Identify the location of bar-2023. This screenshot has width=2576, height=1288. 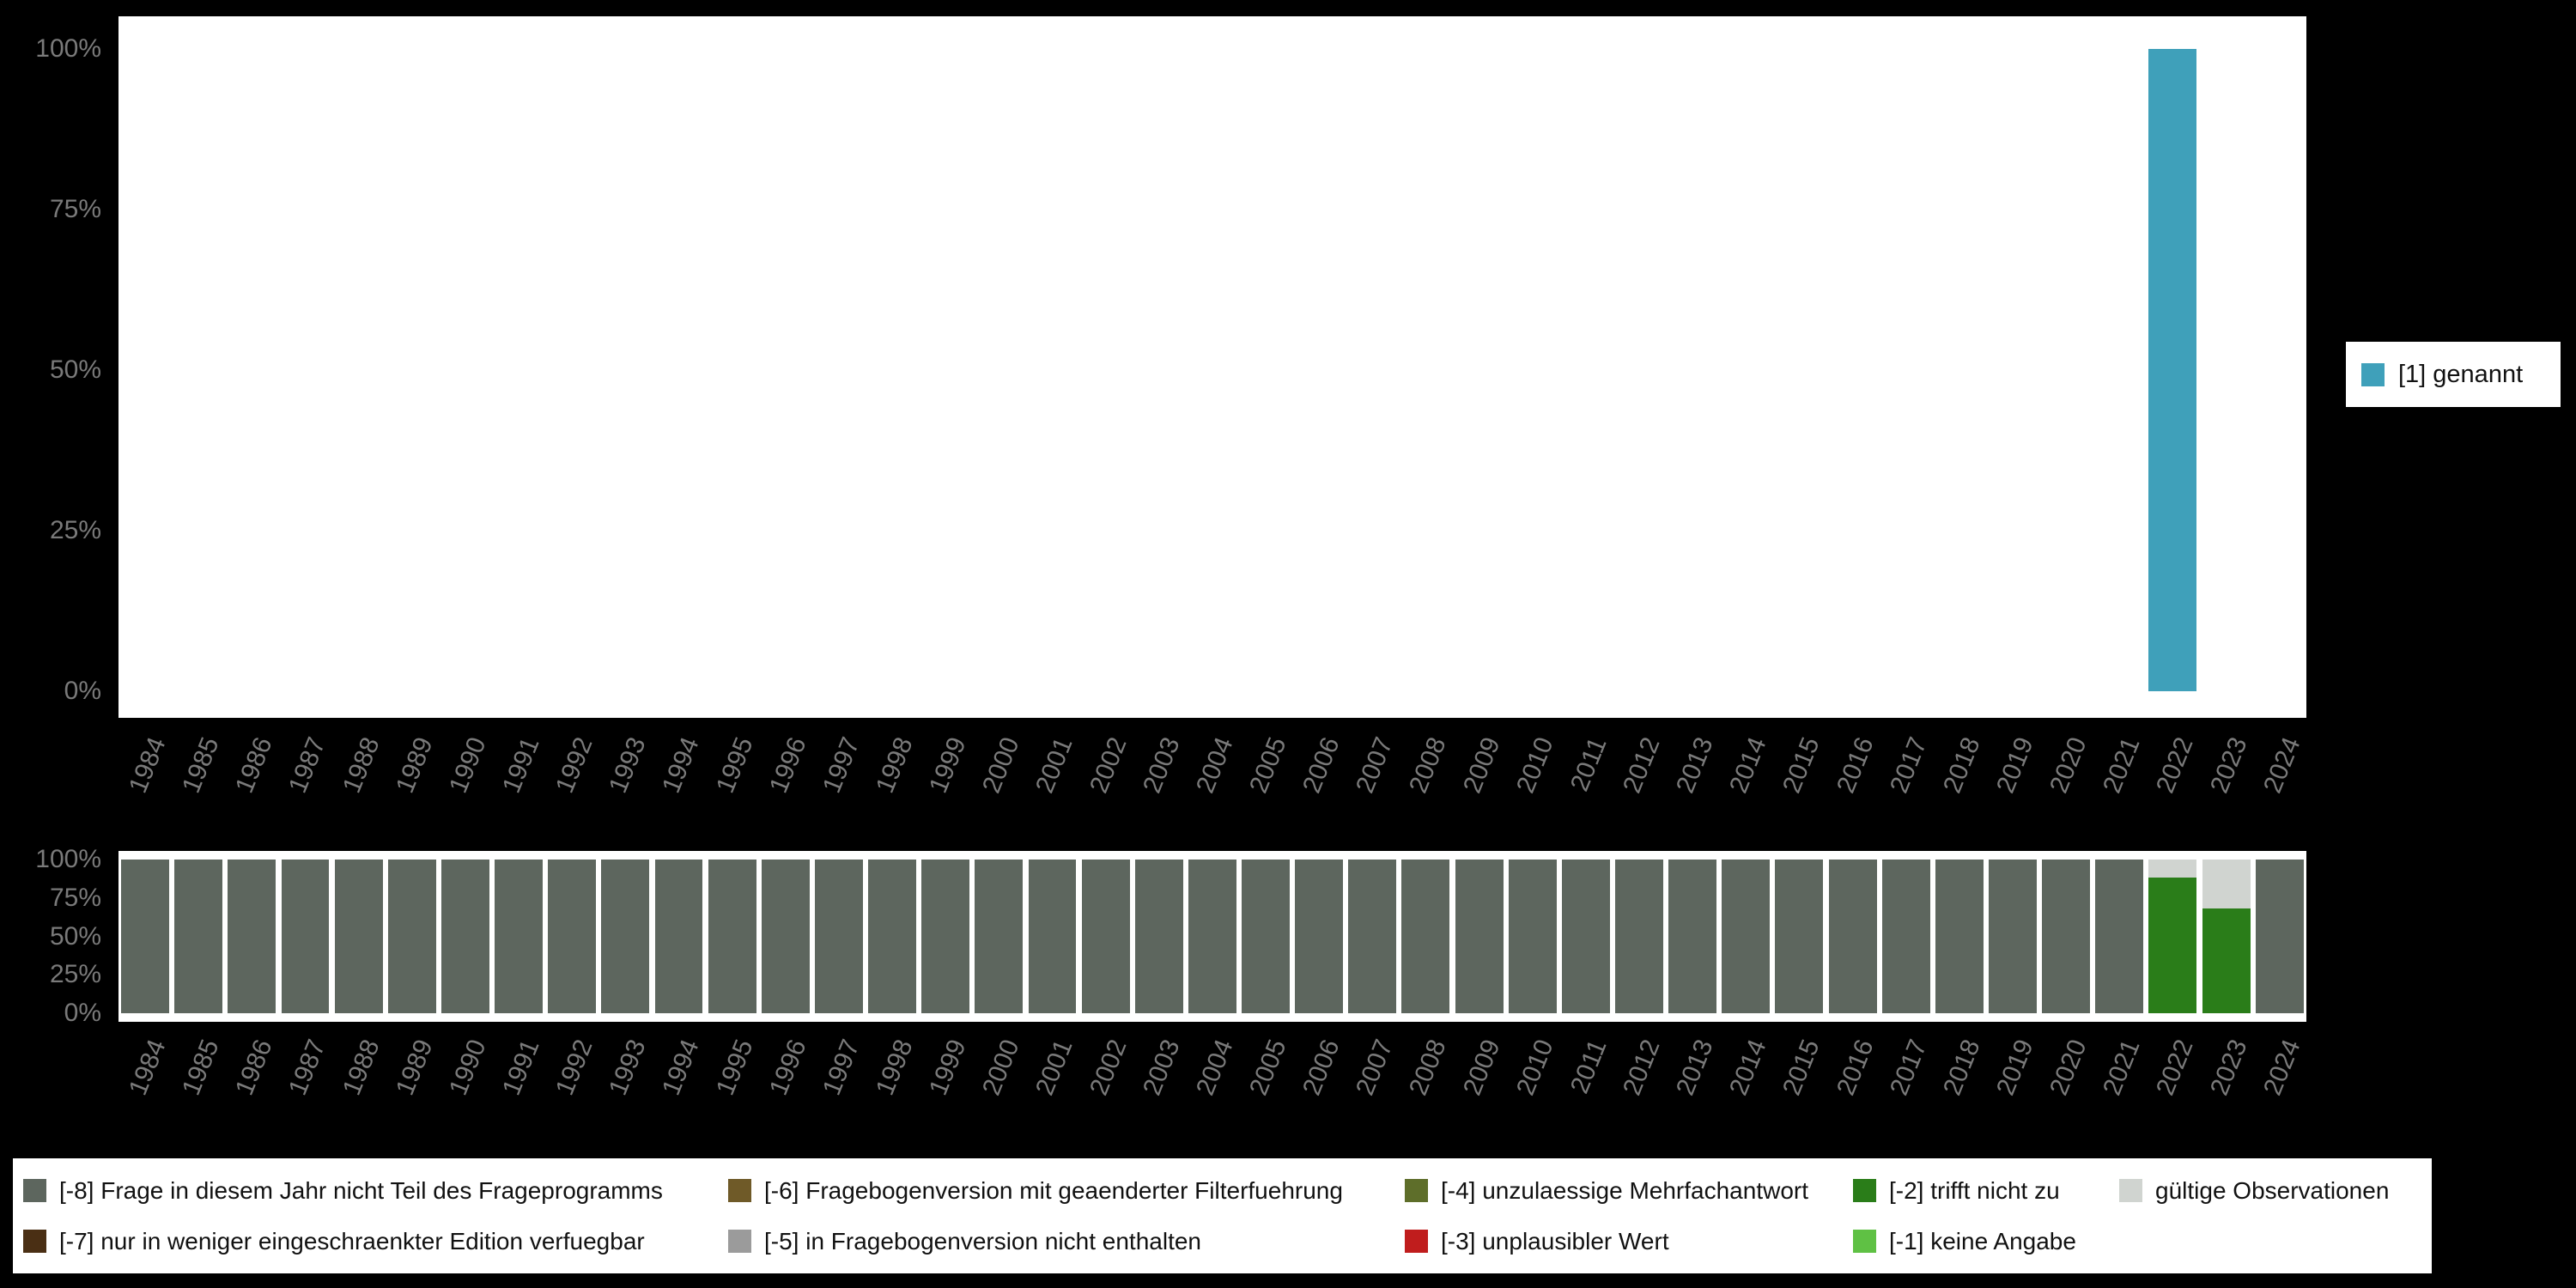
(2225, 370).